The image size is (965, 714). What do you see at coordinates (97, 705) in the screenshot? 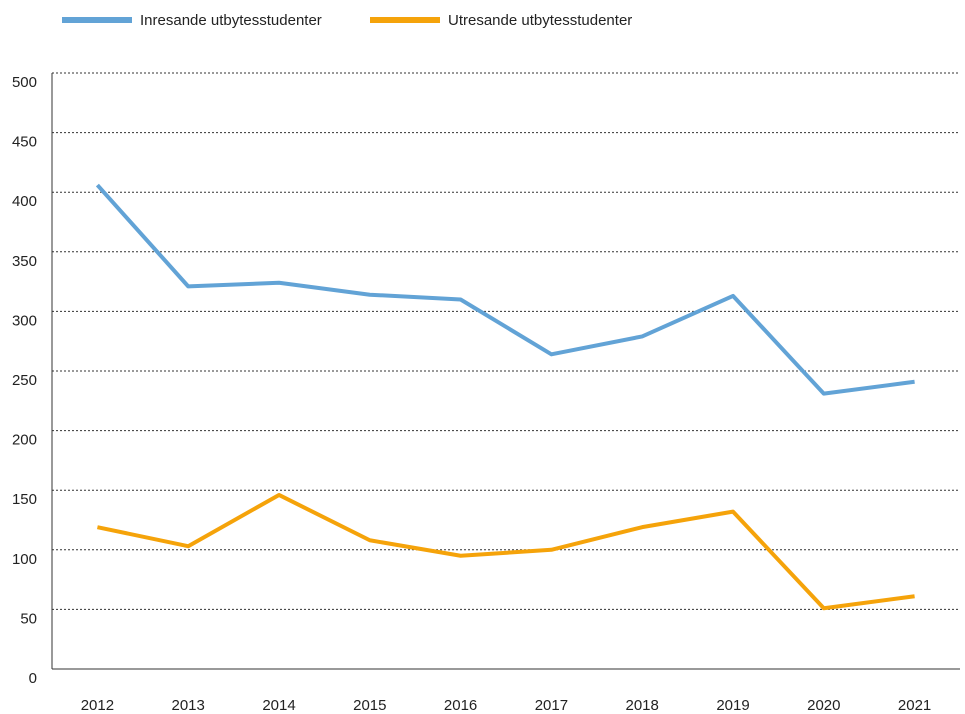
I see `x-tick-label: 2012` at bounding box center [97, 705].